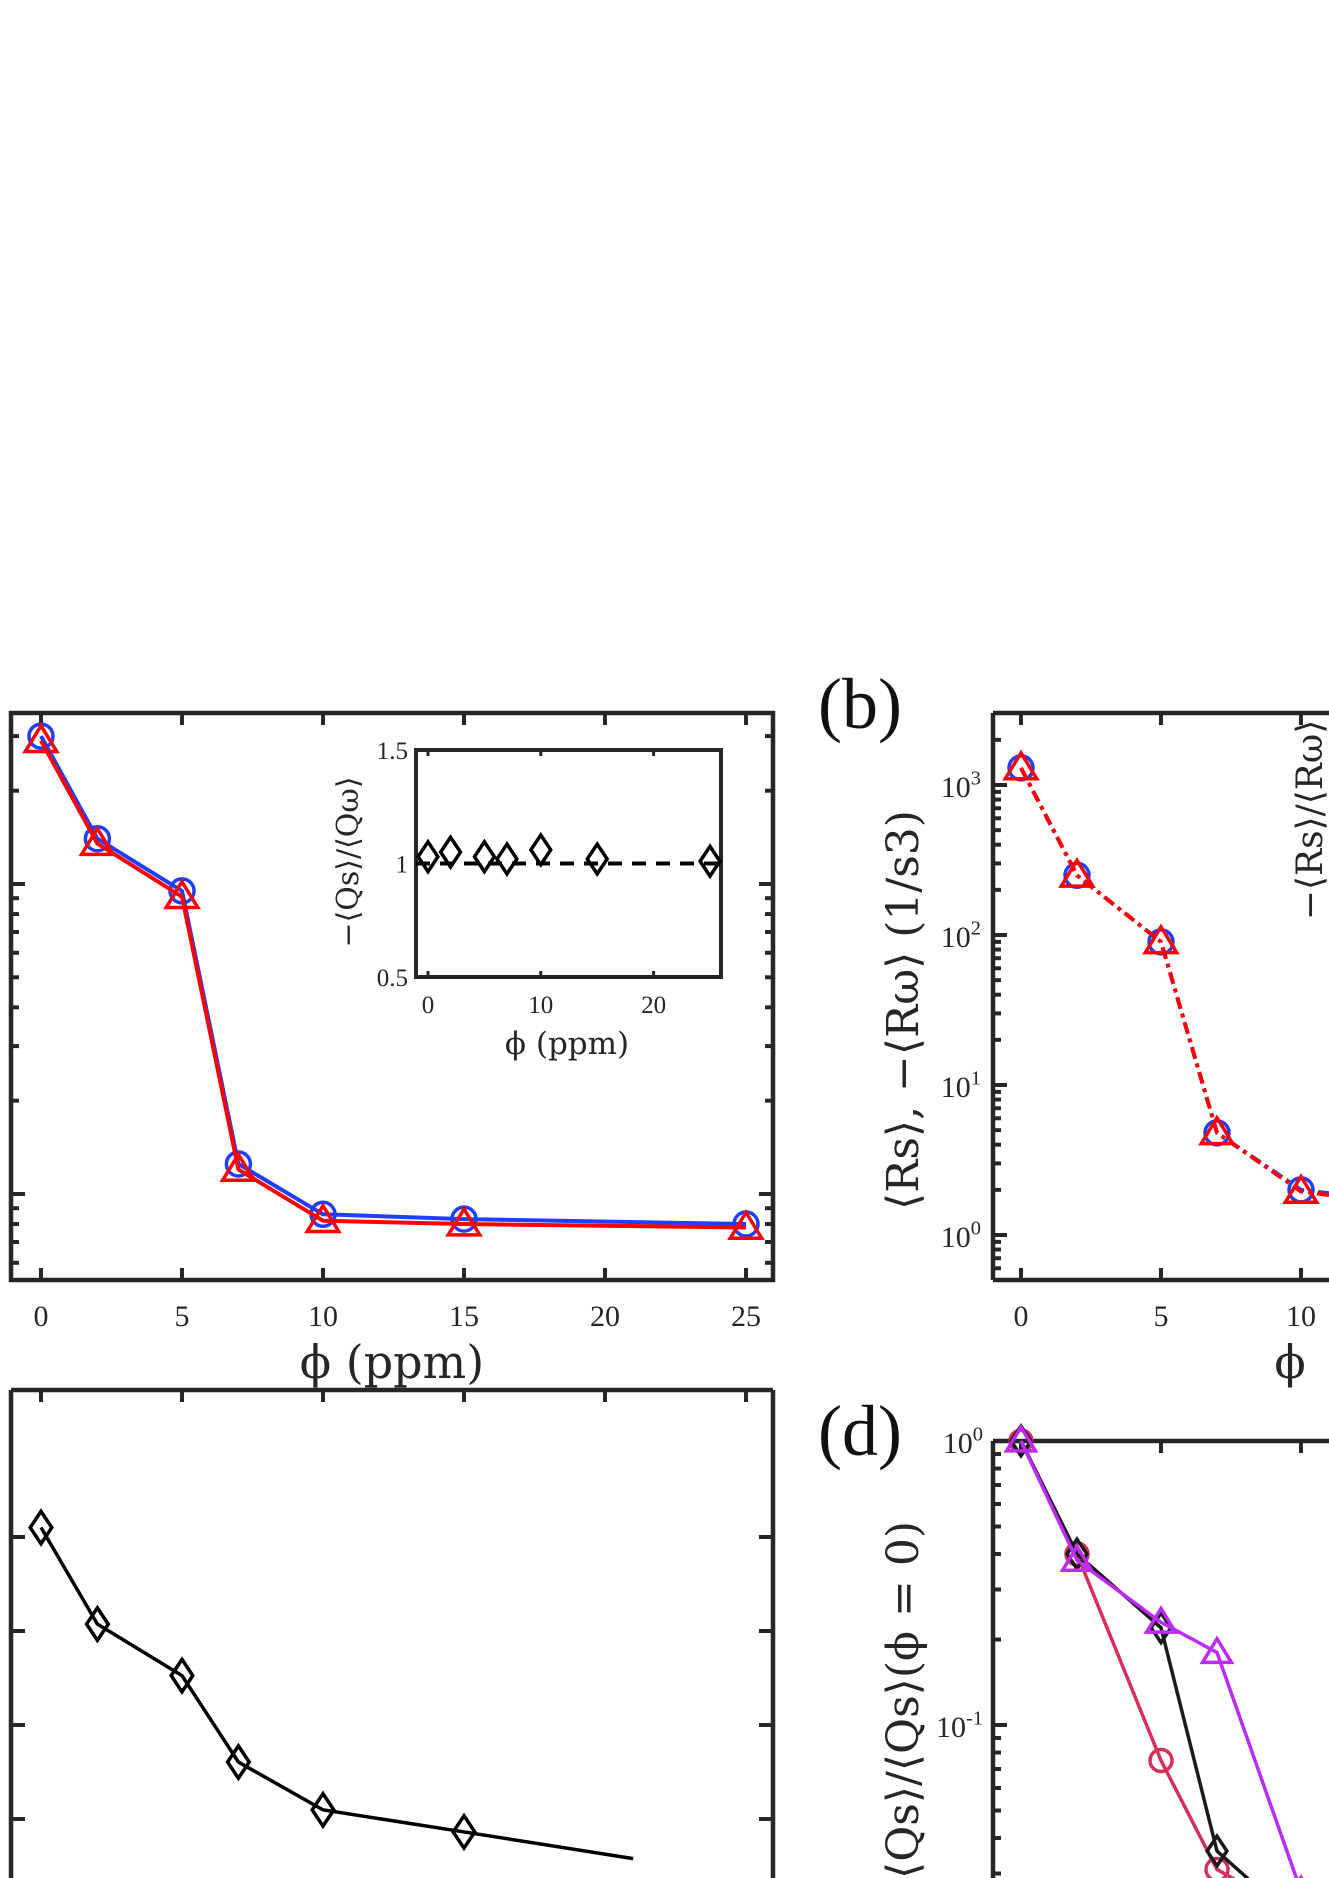 The height and width of the screenshot is (1878, 1329). What do you see at coordinates (961, 785) in the screenshot?
I see `y-tick-label: 10³` at bounding box center [961, 785].